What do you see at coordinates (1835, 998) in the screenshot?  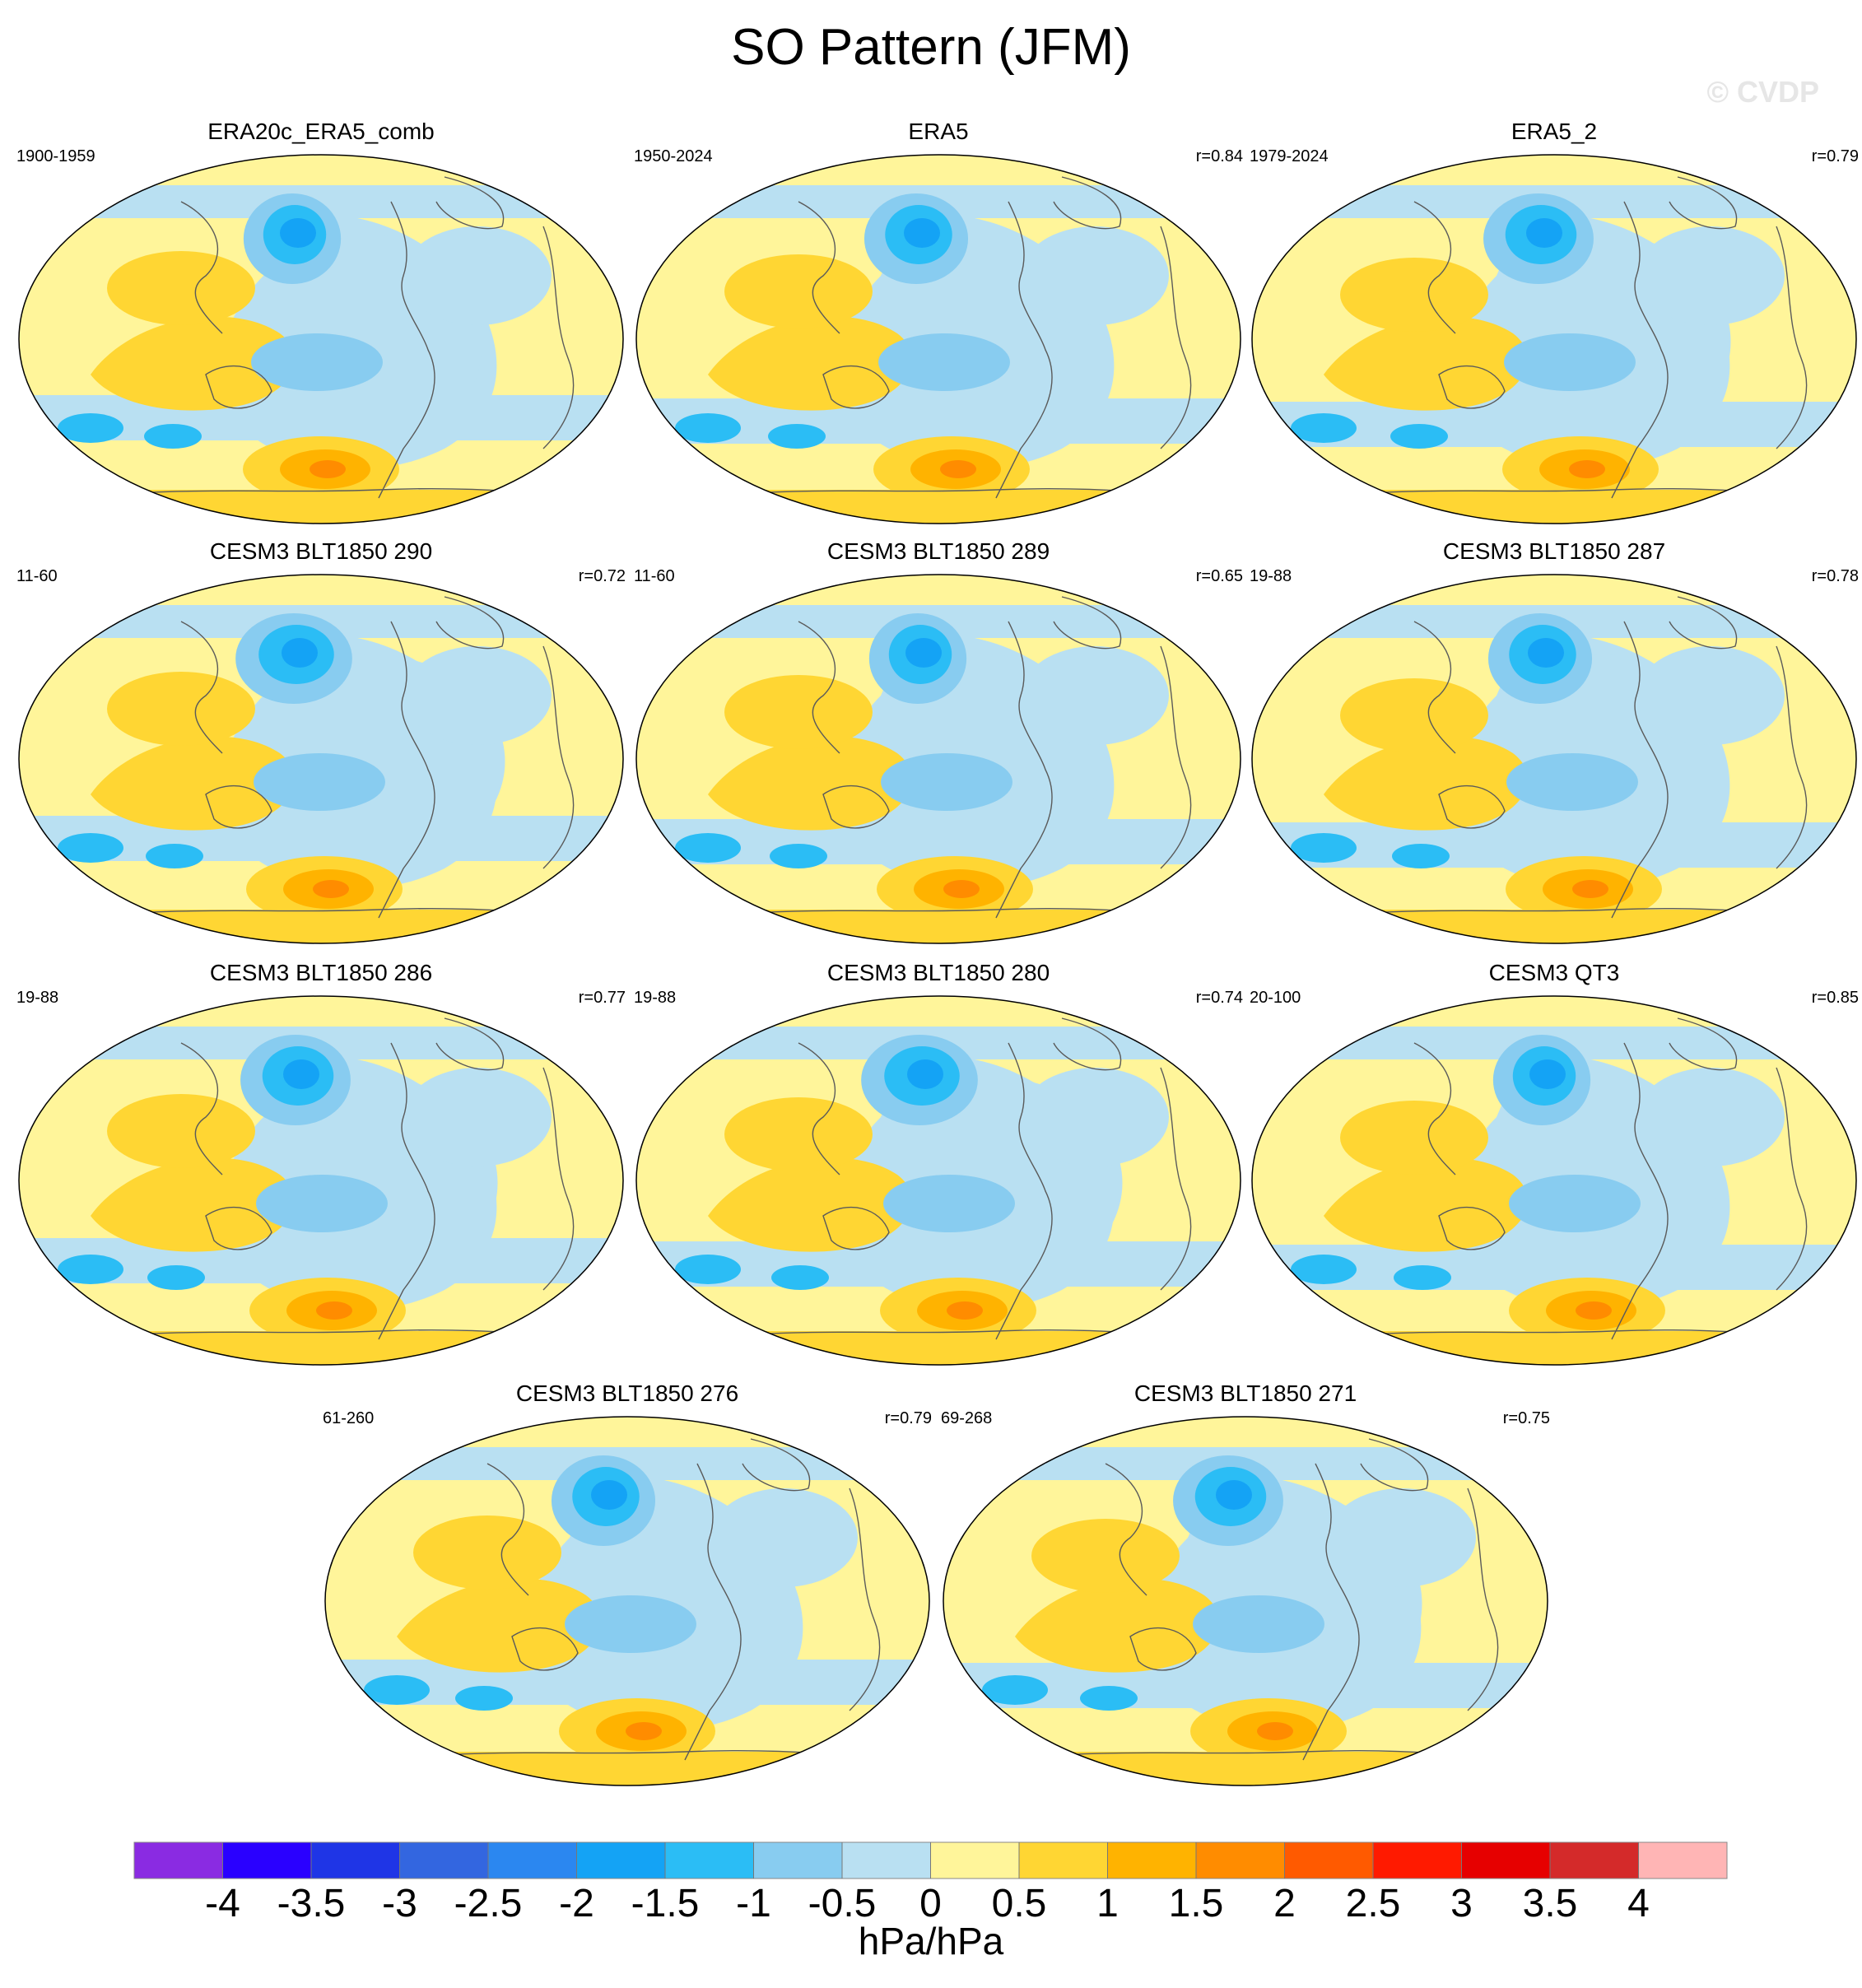 I see `panel-correlation: r=0.85` at bounding box center [1835, 998].